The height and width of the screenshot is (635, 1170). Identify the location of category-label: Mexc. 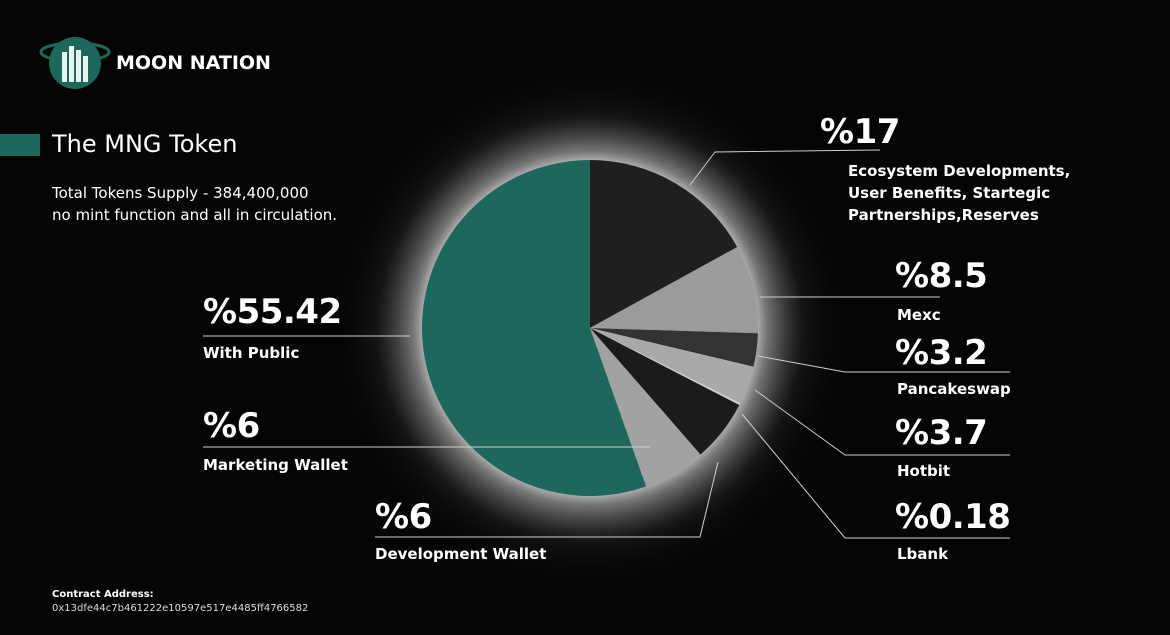
(919, 315).